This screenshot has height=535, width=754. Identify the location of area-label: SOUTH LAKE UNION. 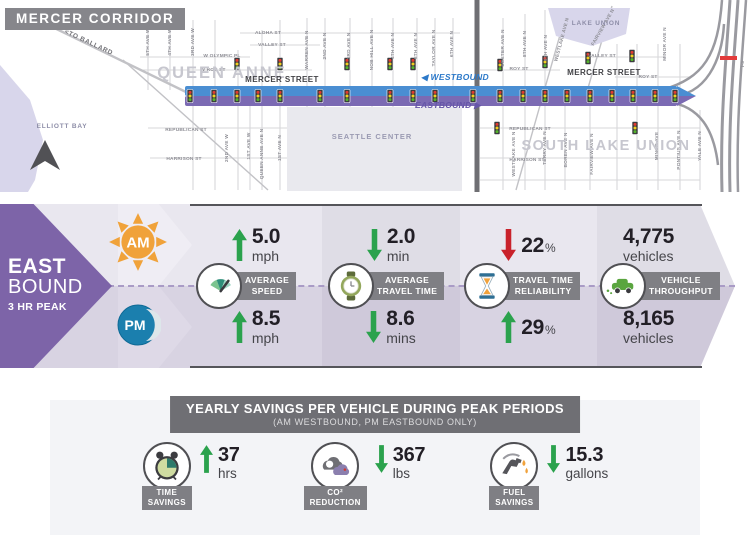
(606, 146).